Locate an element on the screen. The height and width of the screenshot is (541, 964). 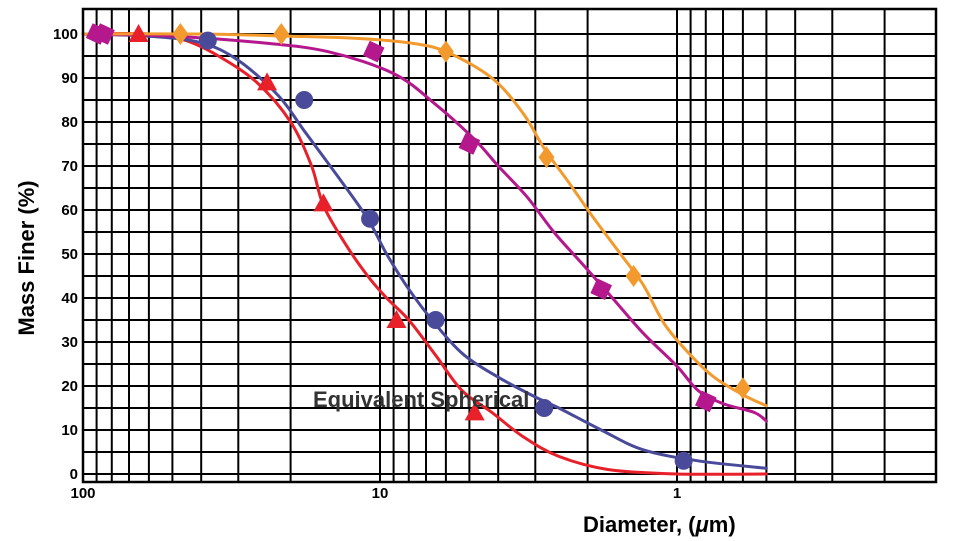
x-tick-label: 10 is located at coordinates (380, 493).